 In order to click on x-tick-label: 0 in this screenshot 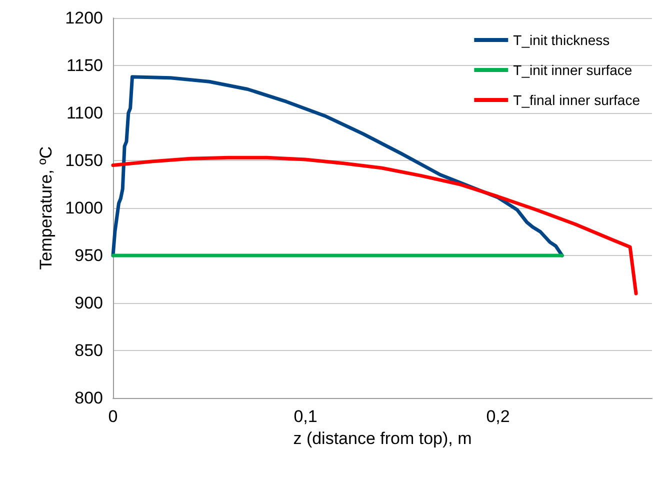, I will do `click(113, 416)`.